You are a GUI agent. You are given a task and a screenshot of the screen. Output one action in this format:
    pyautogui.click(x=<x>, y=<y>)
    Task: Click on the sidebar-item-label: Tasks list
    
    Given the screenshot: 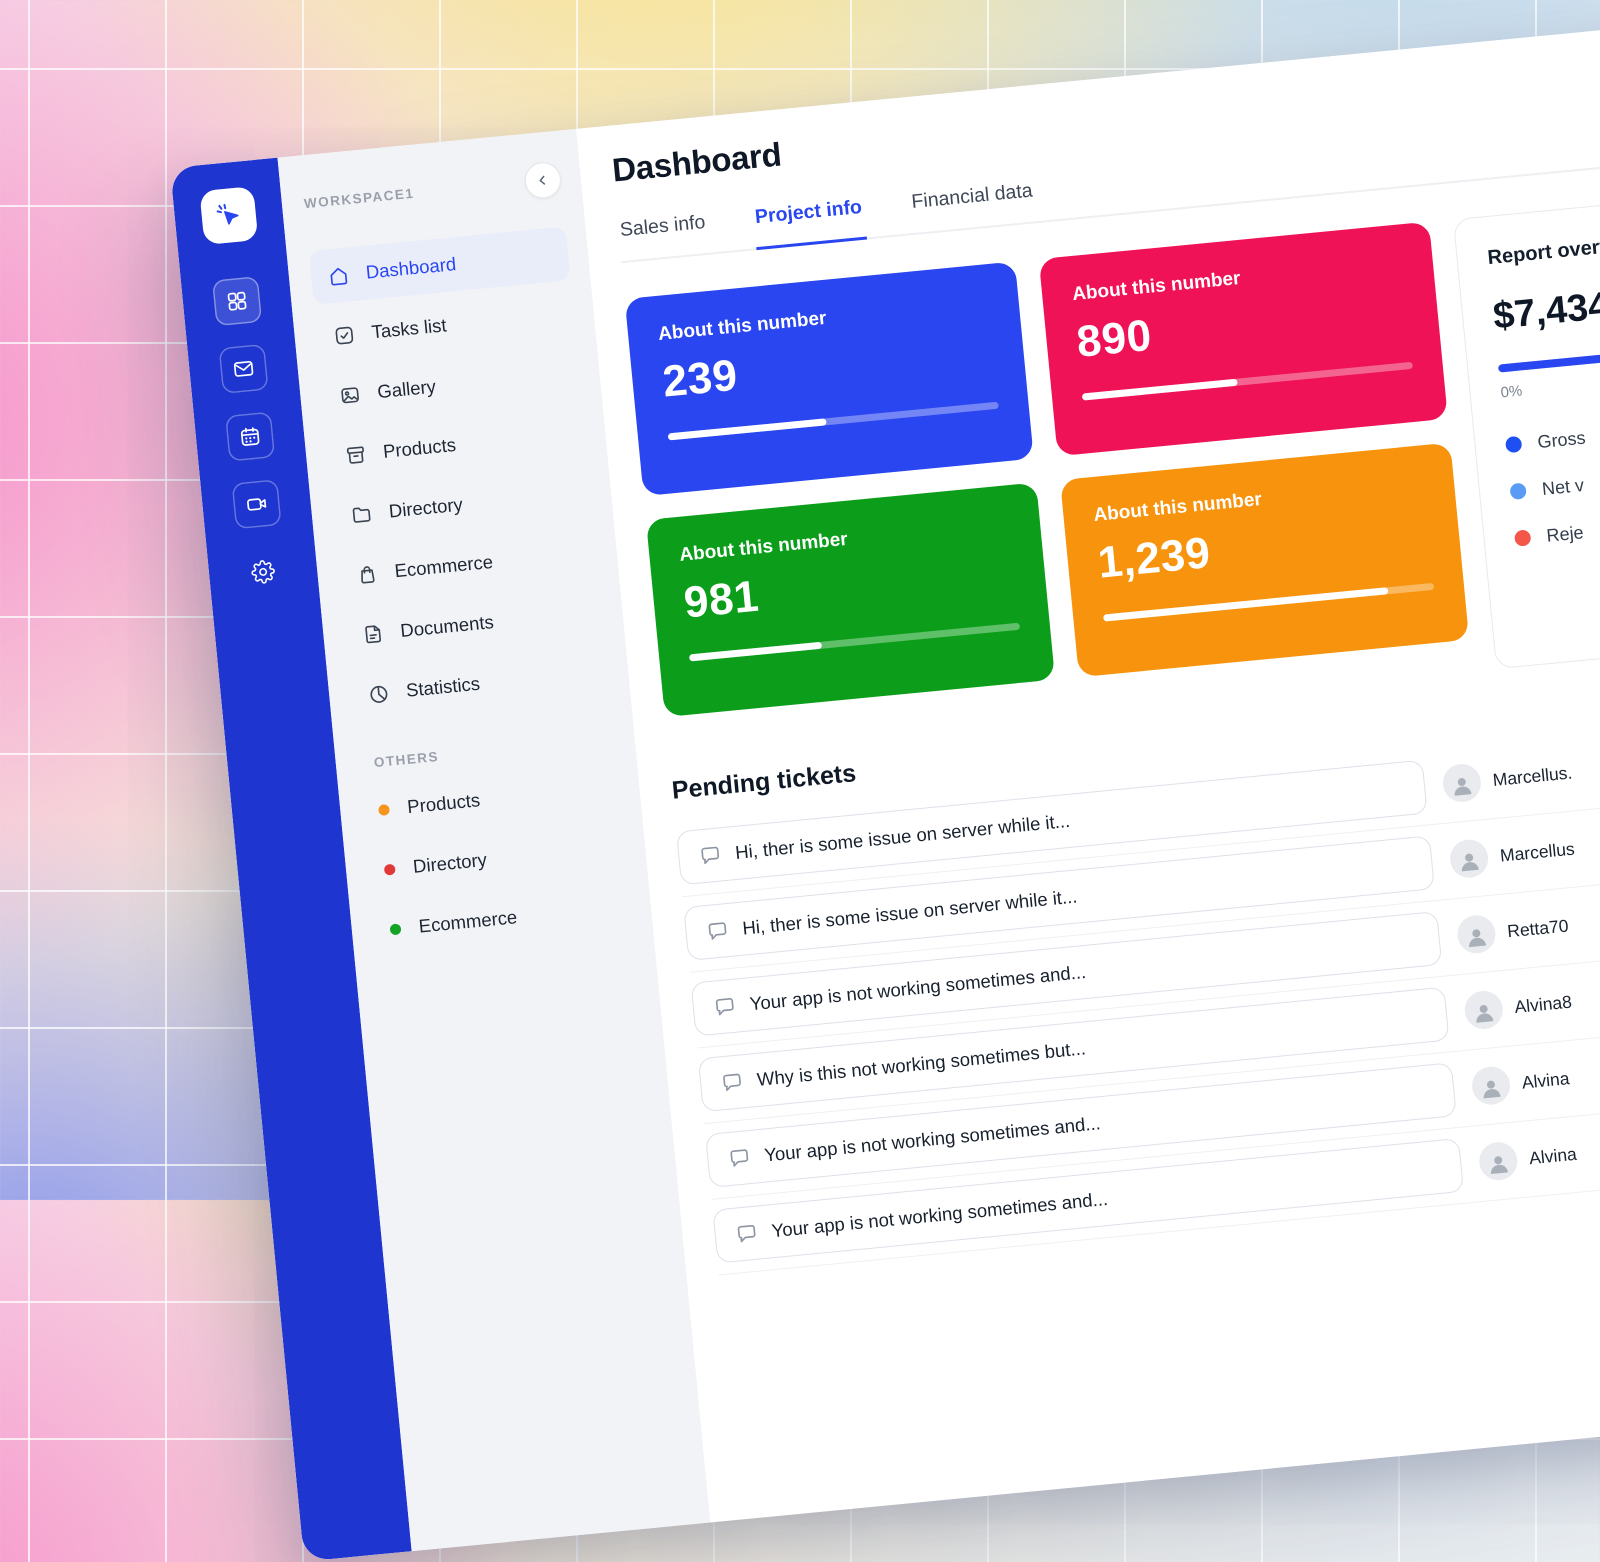 What is the action you would take?
    pyautogui.click(x=409, y=328)
    